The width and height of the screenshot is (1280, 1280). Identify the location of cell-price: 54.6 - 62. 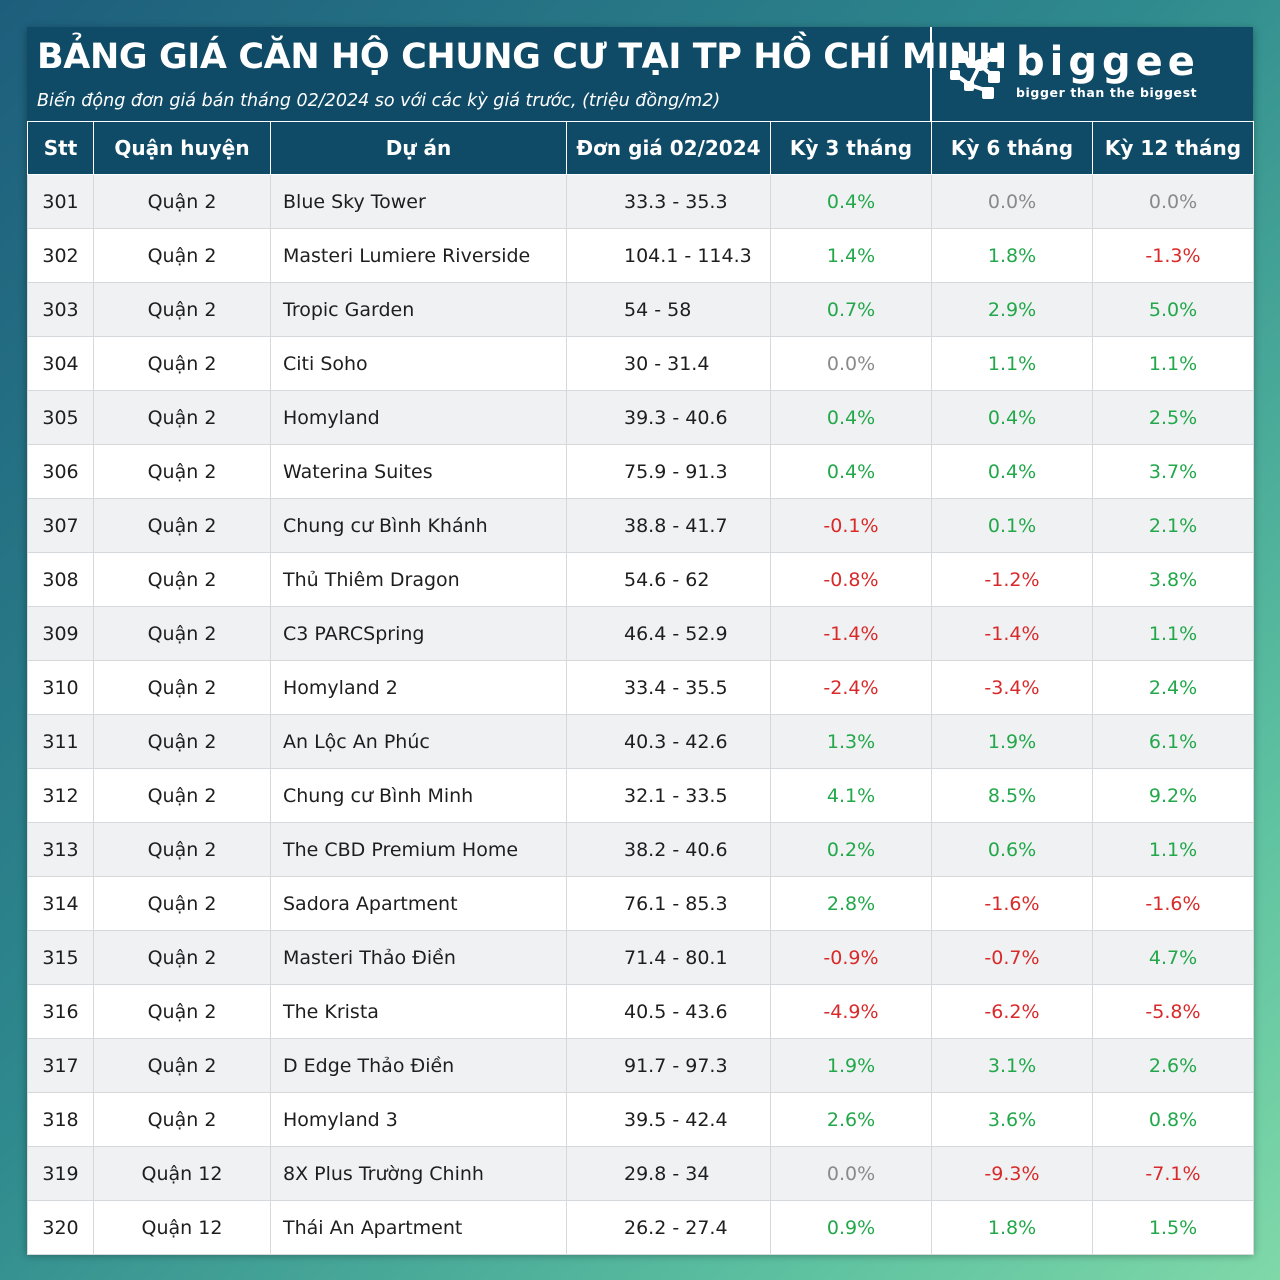
(668, 579).